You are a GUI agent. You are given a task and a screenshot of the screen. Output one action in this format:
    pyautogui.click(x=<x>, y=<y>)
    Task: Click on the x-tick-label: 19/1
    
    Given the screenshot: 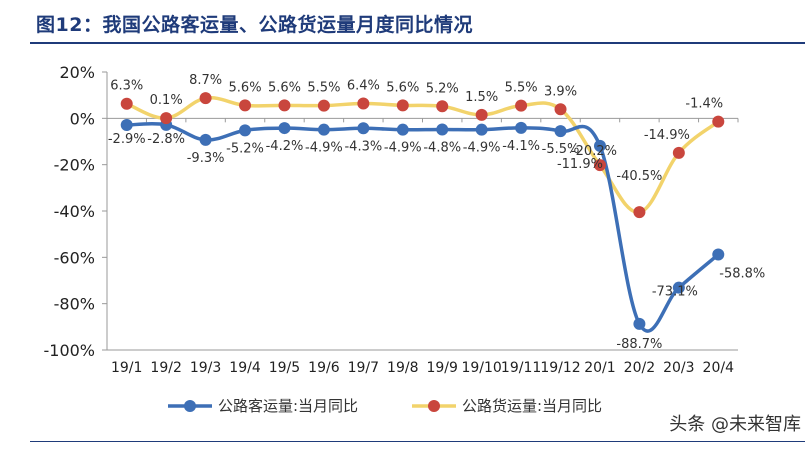 What is the action you would take?
    pyautogui.click(x=126, y=368)
    